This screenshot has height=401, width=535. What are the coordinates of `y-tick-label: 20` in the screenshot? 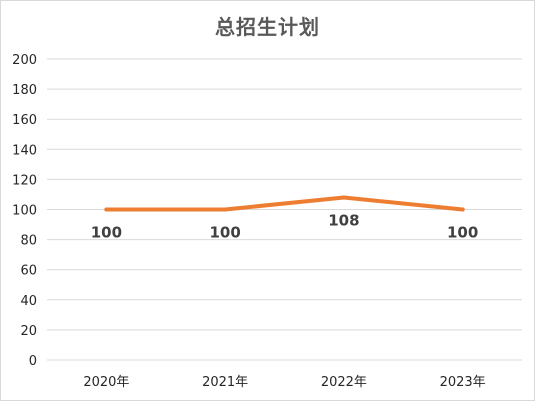 It's located at (28, 331).